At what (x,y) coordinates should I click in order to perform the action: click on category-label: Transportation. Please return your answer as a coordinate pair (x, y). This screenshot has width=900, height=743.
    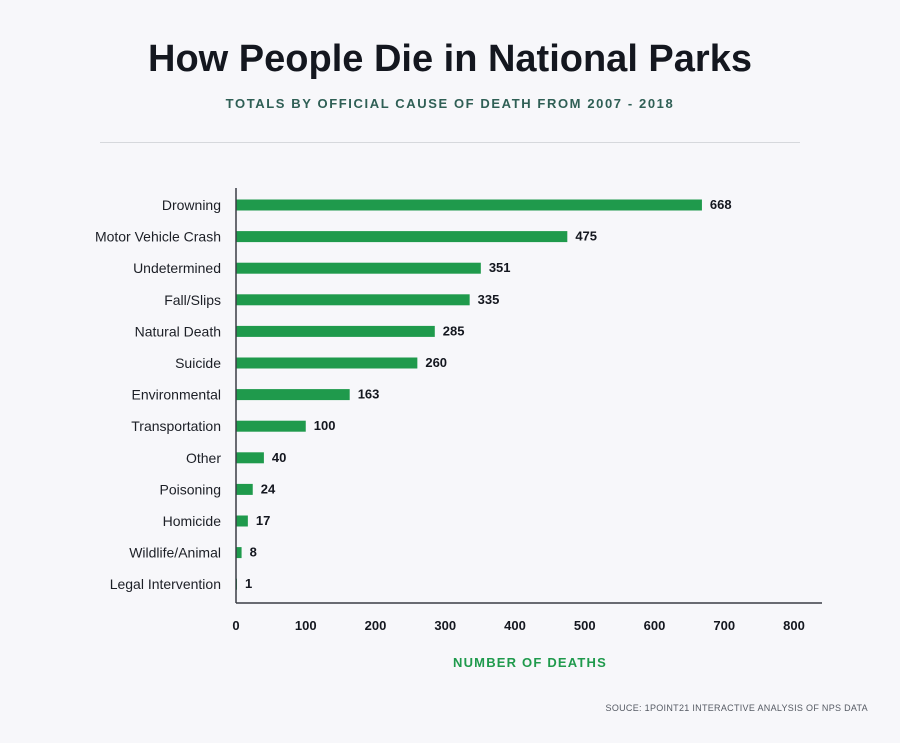
    Looking at the image, I should click on (176, 426).